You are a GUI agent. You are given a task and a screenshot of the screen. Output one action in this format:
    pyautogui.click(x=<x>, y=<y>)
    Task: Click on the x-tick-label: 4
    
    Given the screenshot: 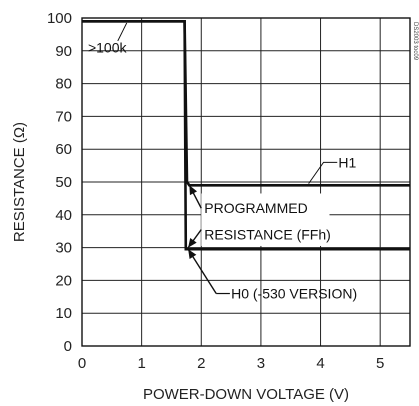 What is the action you would take?
    pyautogui.click(x=320, y=363)
    